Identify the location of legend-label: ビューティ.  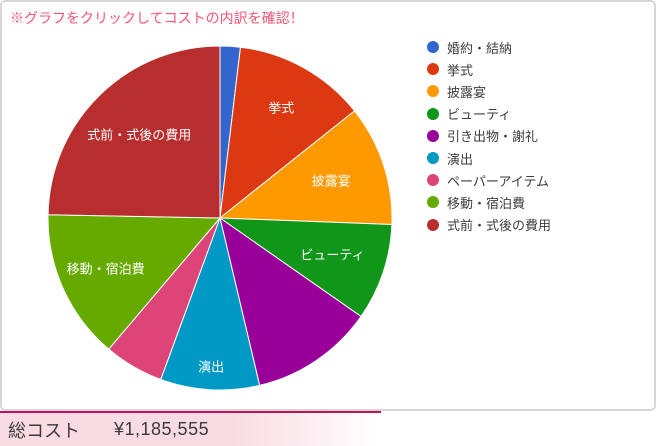
(479, 115).